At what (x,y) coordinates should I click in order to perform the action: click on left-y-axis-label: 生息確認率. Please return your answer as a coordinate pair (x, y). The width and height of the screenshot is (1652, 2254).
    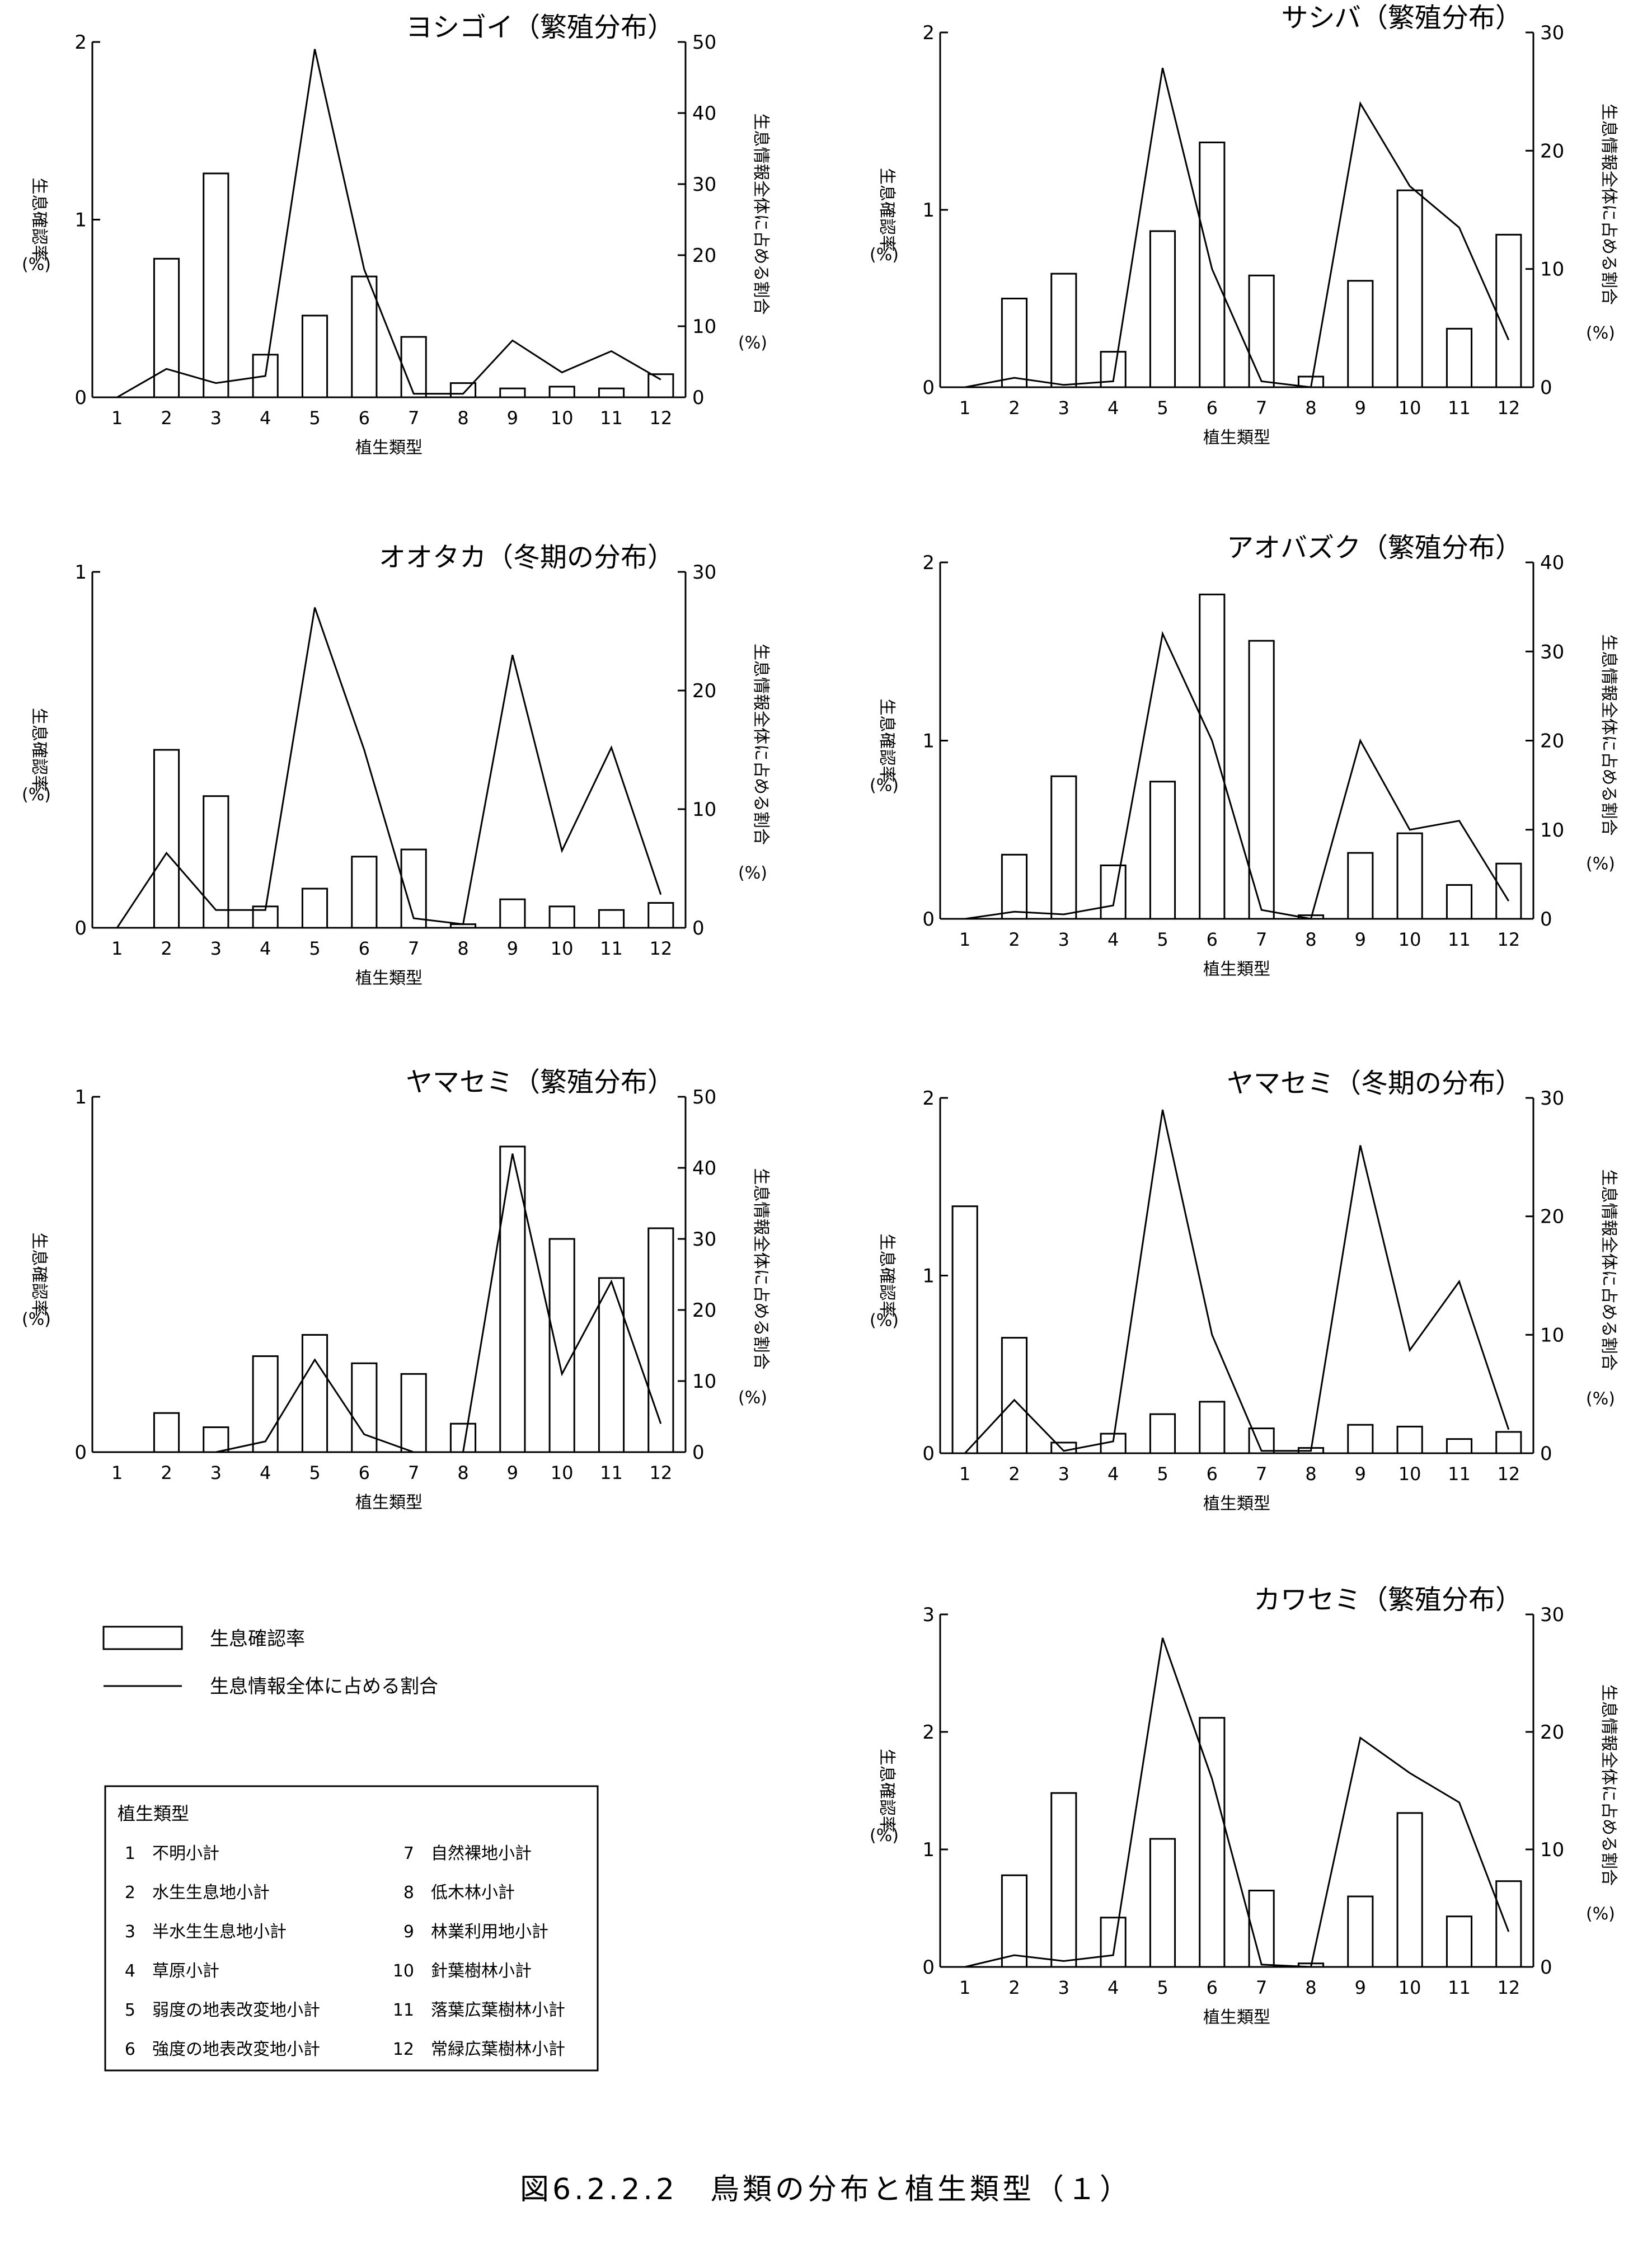
    Looking at the image, I should click on (887, 1276).